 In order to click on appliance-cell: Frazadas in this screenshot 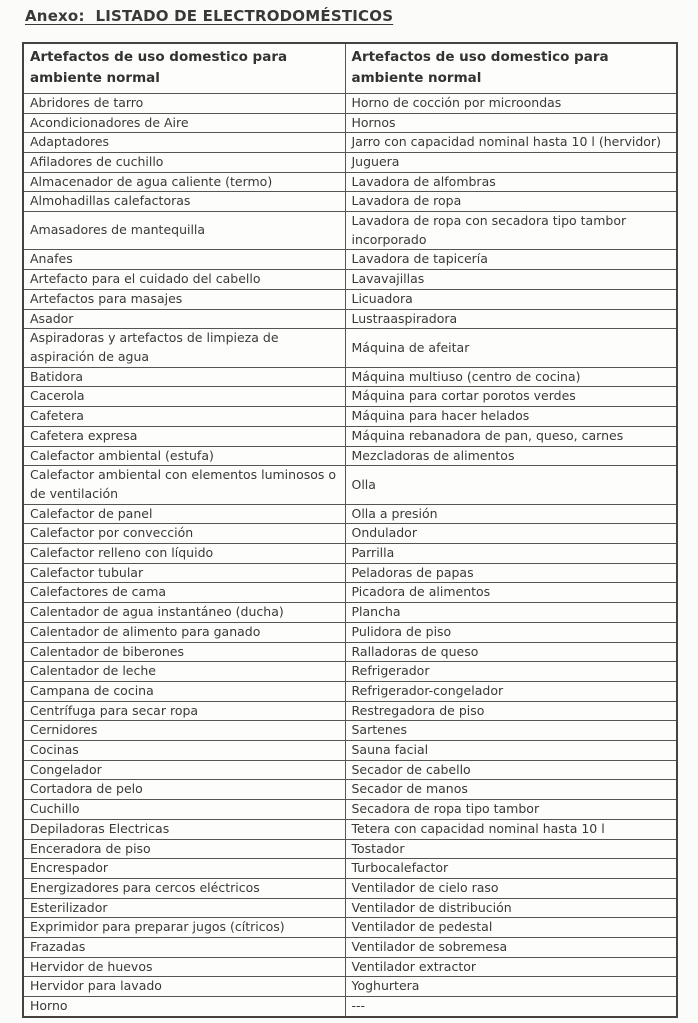, I will do `click(184, 947)`.